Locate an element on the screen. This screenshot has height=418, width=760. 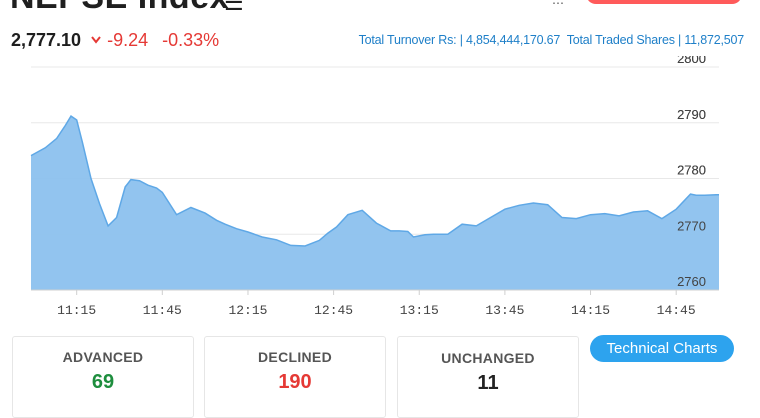
technical-charts-button: Technical Charts is located at coordinates (662, 348).